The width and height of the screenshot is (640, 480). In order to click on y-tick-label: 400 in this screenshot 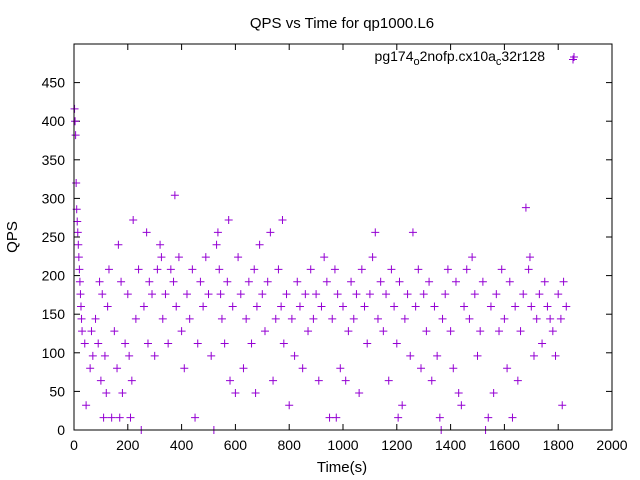, I will do `click(54, 121)`.